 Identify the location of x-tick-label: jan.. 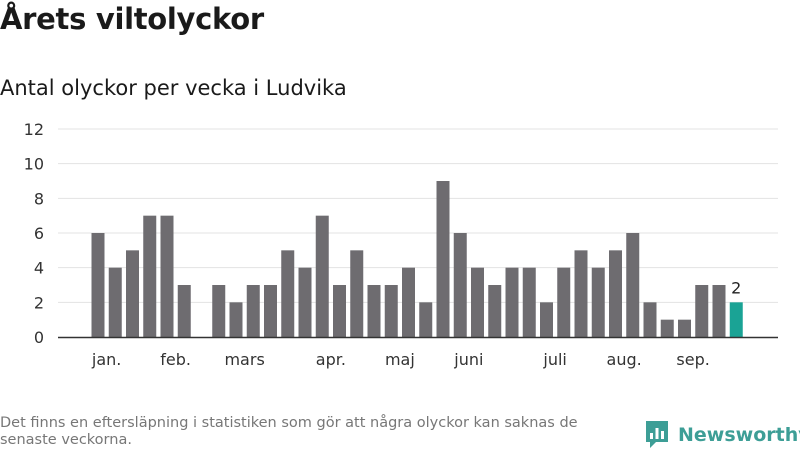
(106, 359).